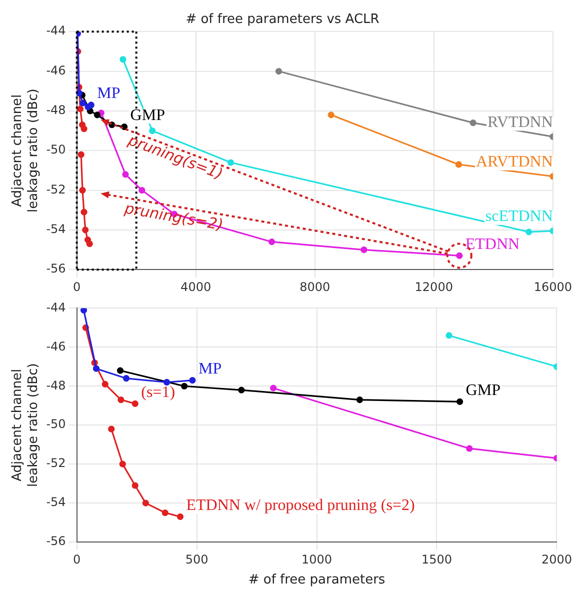 This screenshot has height=600, width=583. What do you see at coordinates (300, 505) in the screenshot?
I see `series-label: ETDNN w/ proposed pruning (s=2)` at bounding box center [300, 505].